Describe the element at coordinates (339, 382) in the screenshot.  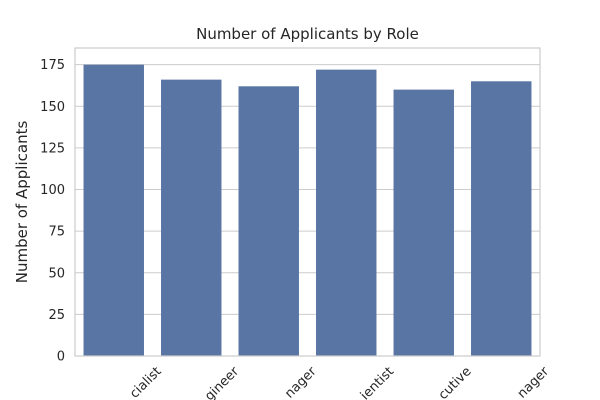
I see `x-tick-labels: cialist gineer nager ientist cutive nager` at that location.